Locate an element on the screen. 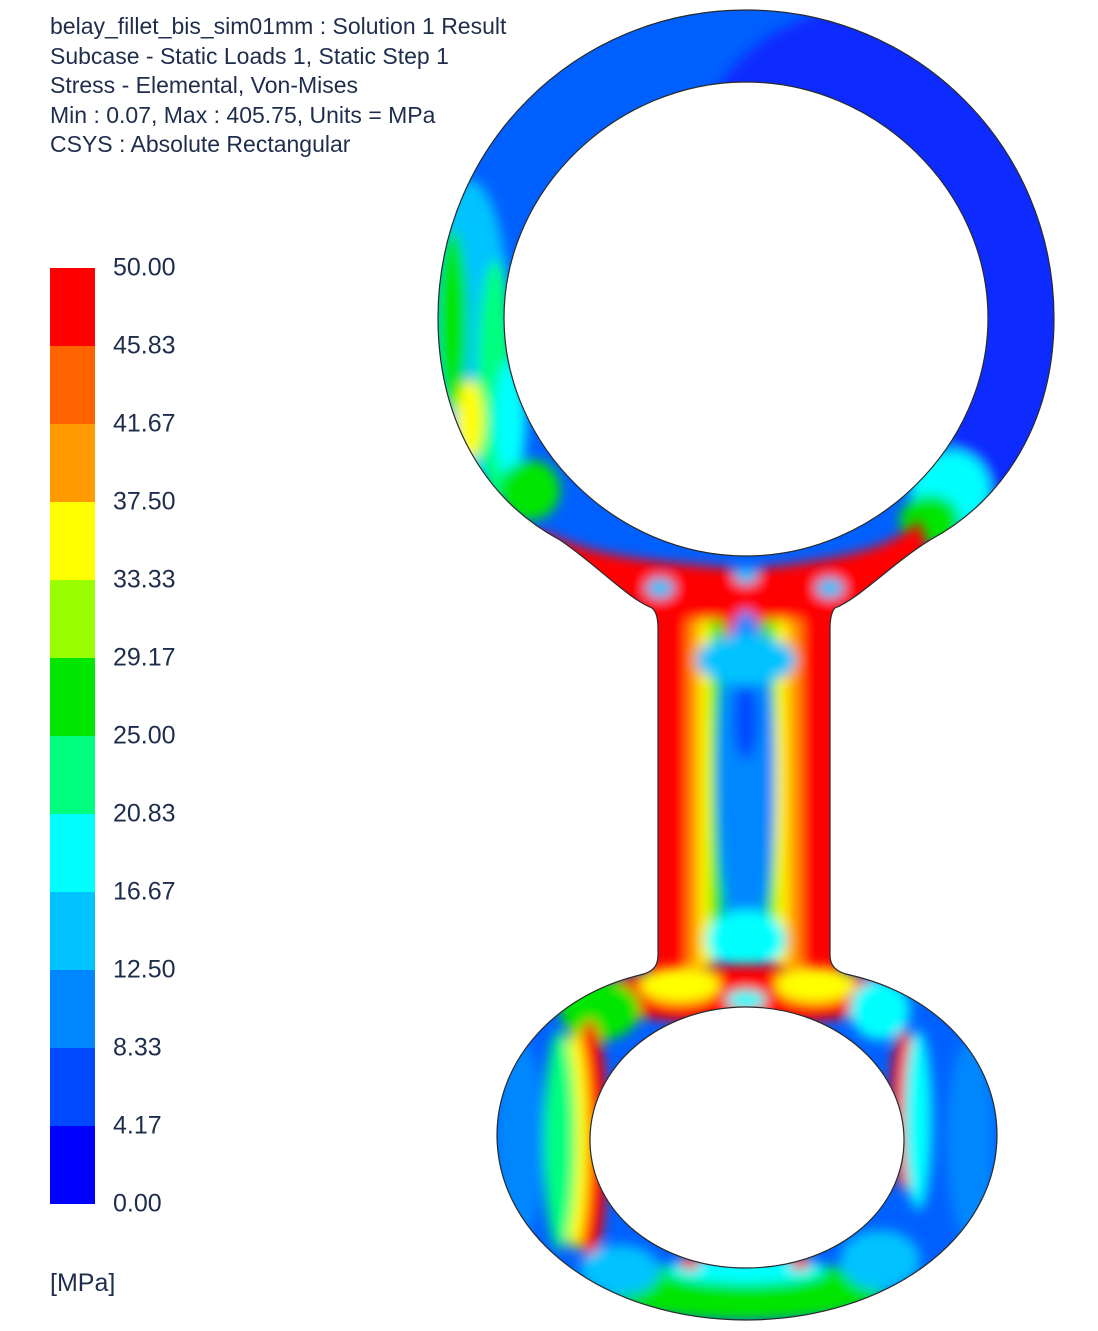  legend-tick-label: 4.17 is located at coordinates (137, 1125).